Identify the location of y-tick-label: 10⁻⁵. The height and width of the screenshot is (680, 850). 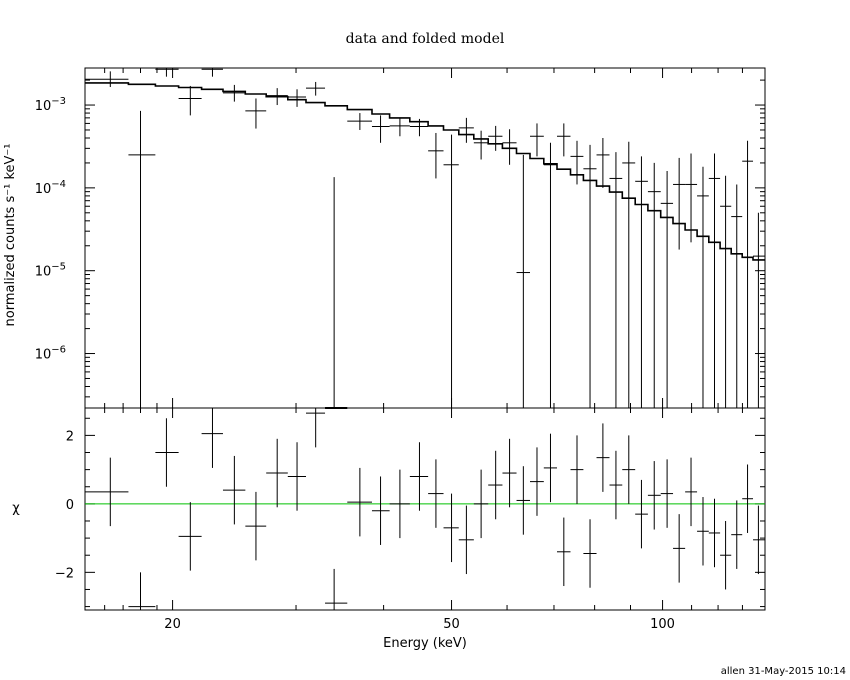
(50, 271).